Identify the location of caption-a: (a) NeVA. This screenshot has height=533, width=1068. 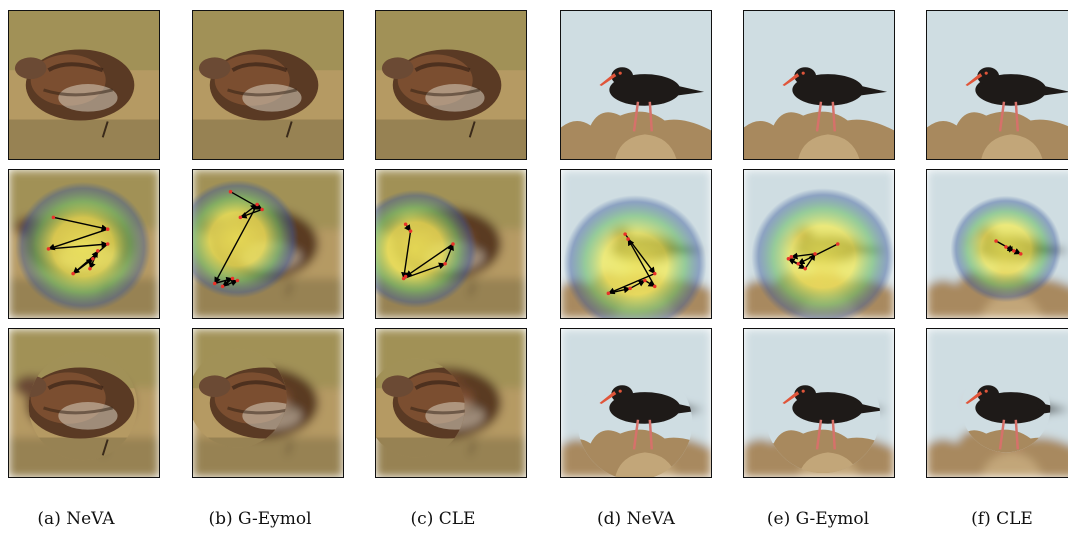
(75, 519).